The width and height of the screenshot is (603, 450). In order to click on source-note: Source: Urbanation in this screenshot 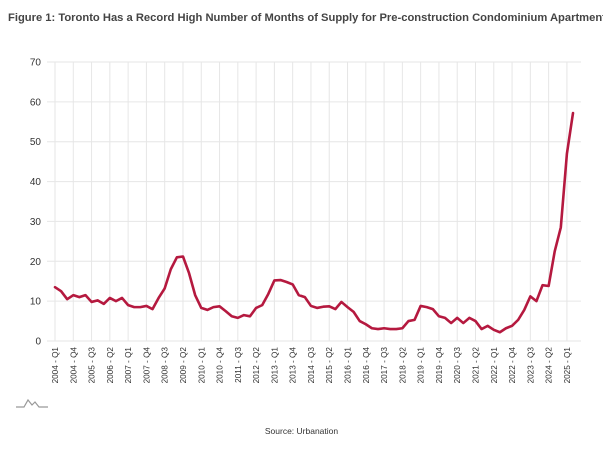, I will do `click(301, 431)`.